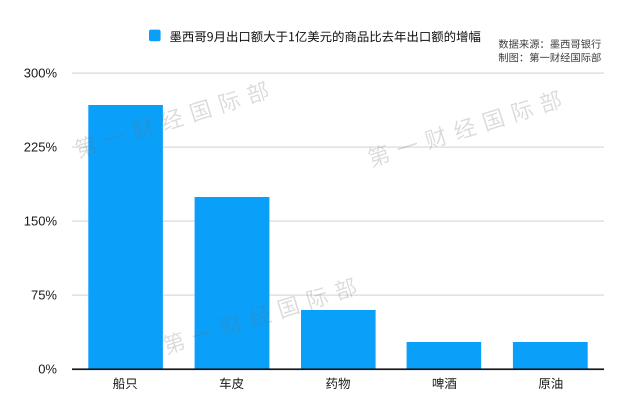  I want to click on svg-text: 150%, so click(41, 220).